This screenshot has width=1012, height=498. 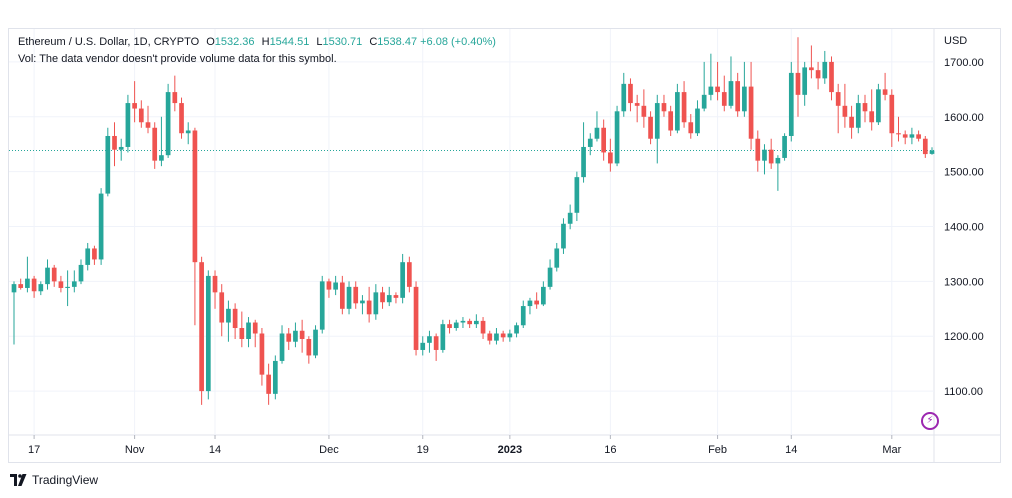 I want to click on time-tick-label: Nov, so click(x=135, y=450).